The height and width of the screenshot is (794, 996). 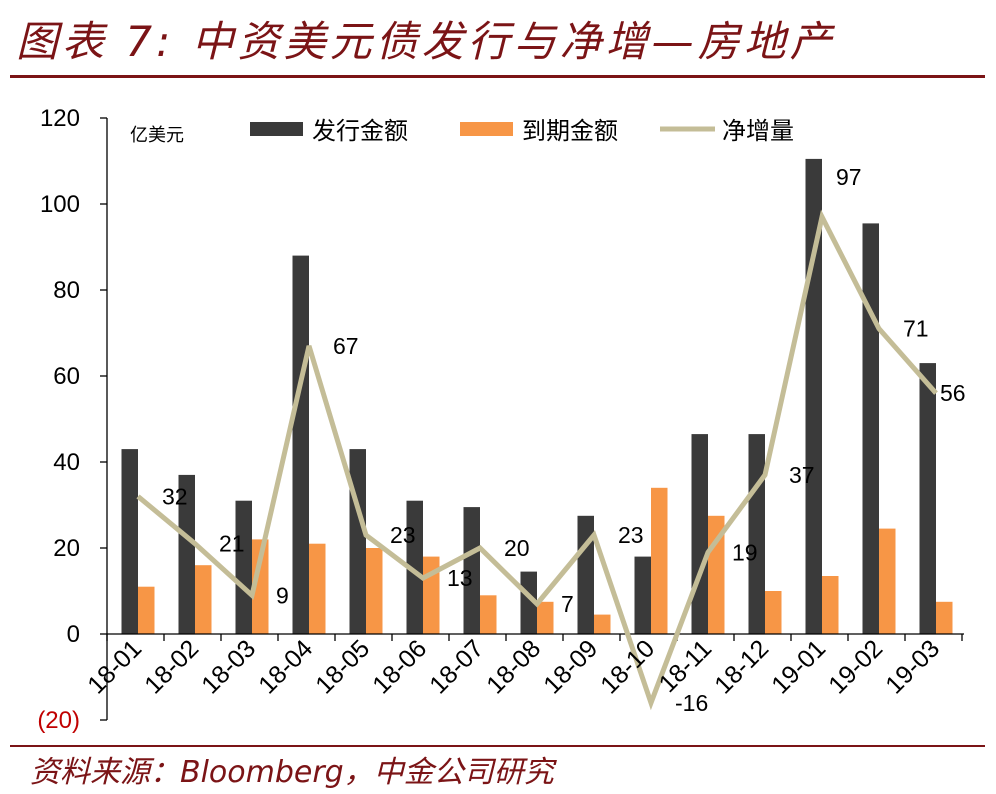 I want to click on x-axis, so click(x=535, y=637).